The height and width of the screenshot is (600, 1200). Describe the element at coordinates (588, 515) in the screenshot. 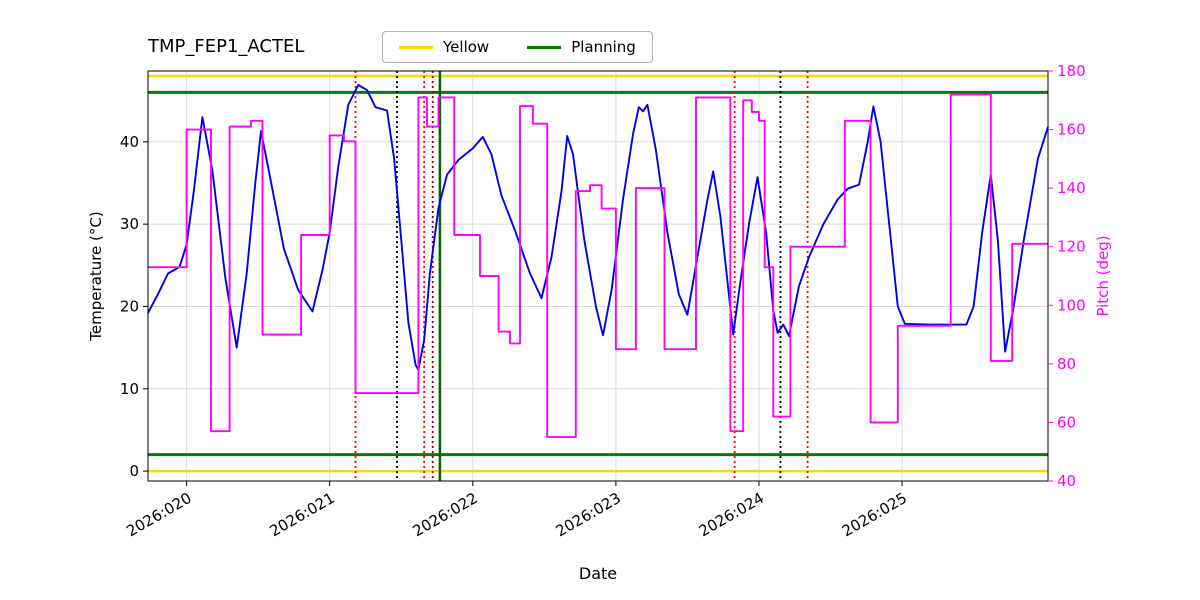

I see `x-tick-label: 2026:023` at that location.